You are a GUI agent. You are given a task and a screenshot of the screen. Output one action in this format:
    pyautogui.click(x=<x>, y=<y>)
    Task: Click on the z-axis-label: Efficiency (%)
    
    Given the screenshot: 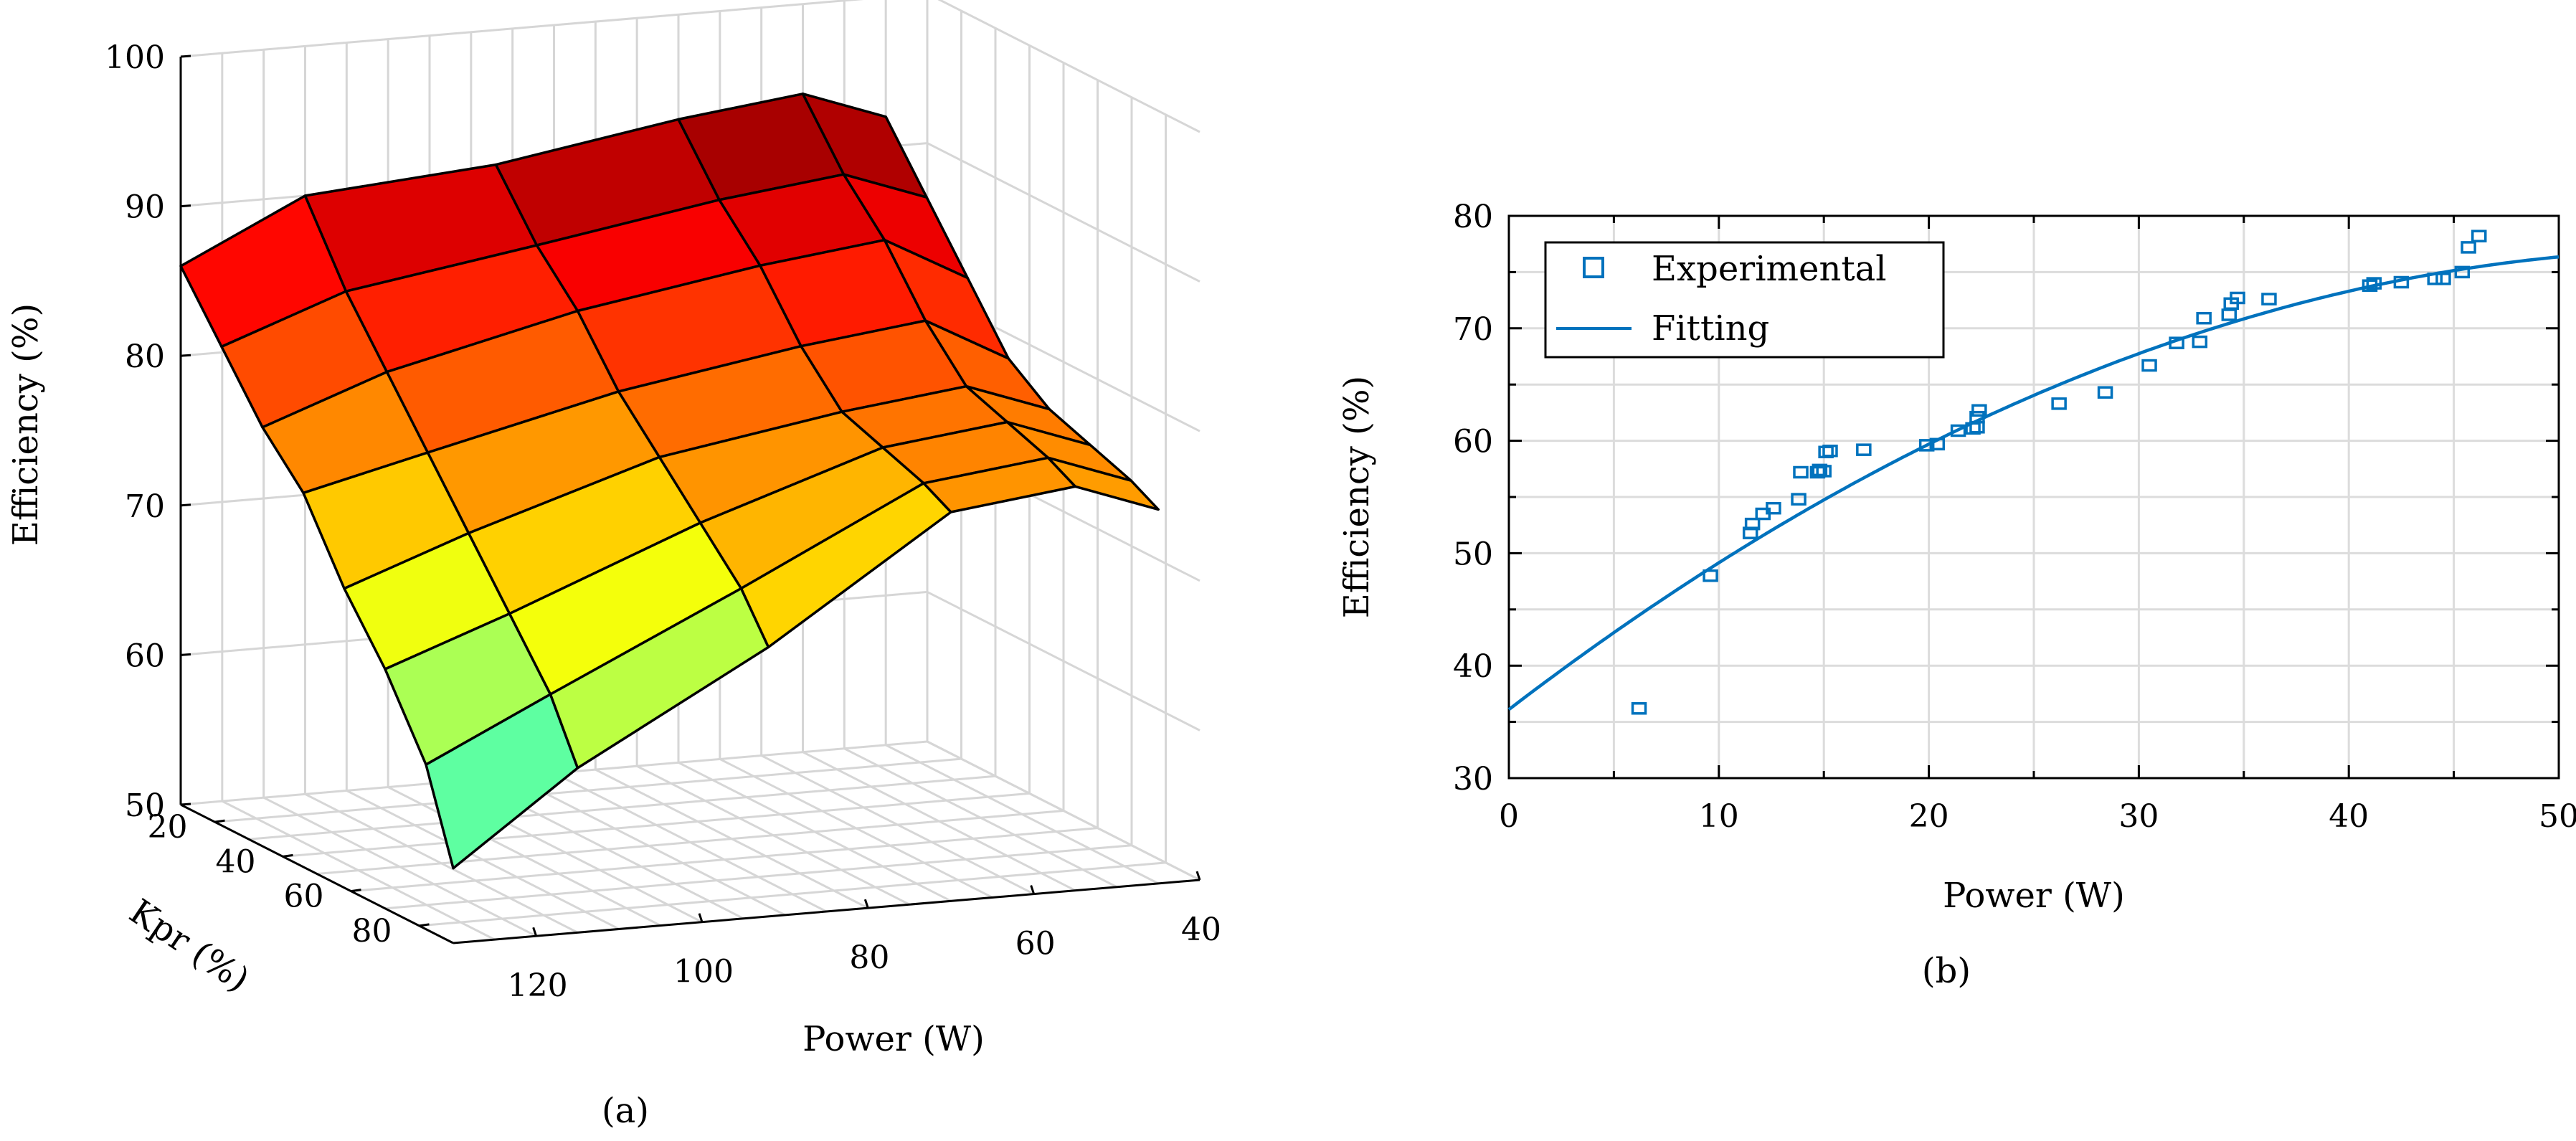 What is the action you would take?
    pyautogui.click(x=26, y=424)
    